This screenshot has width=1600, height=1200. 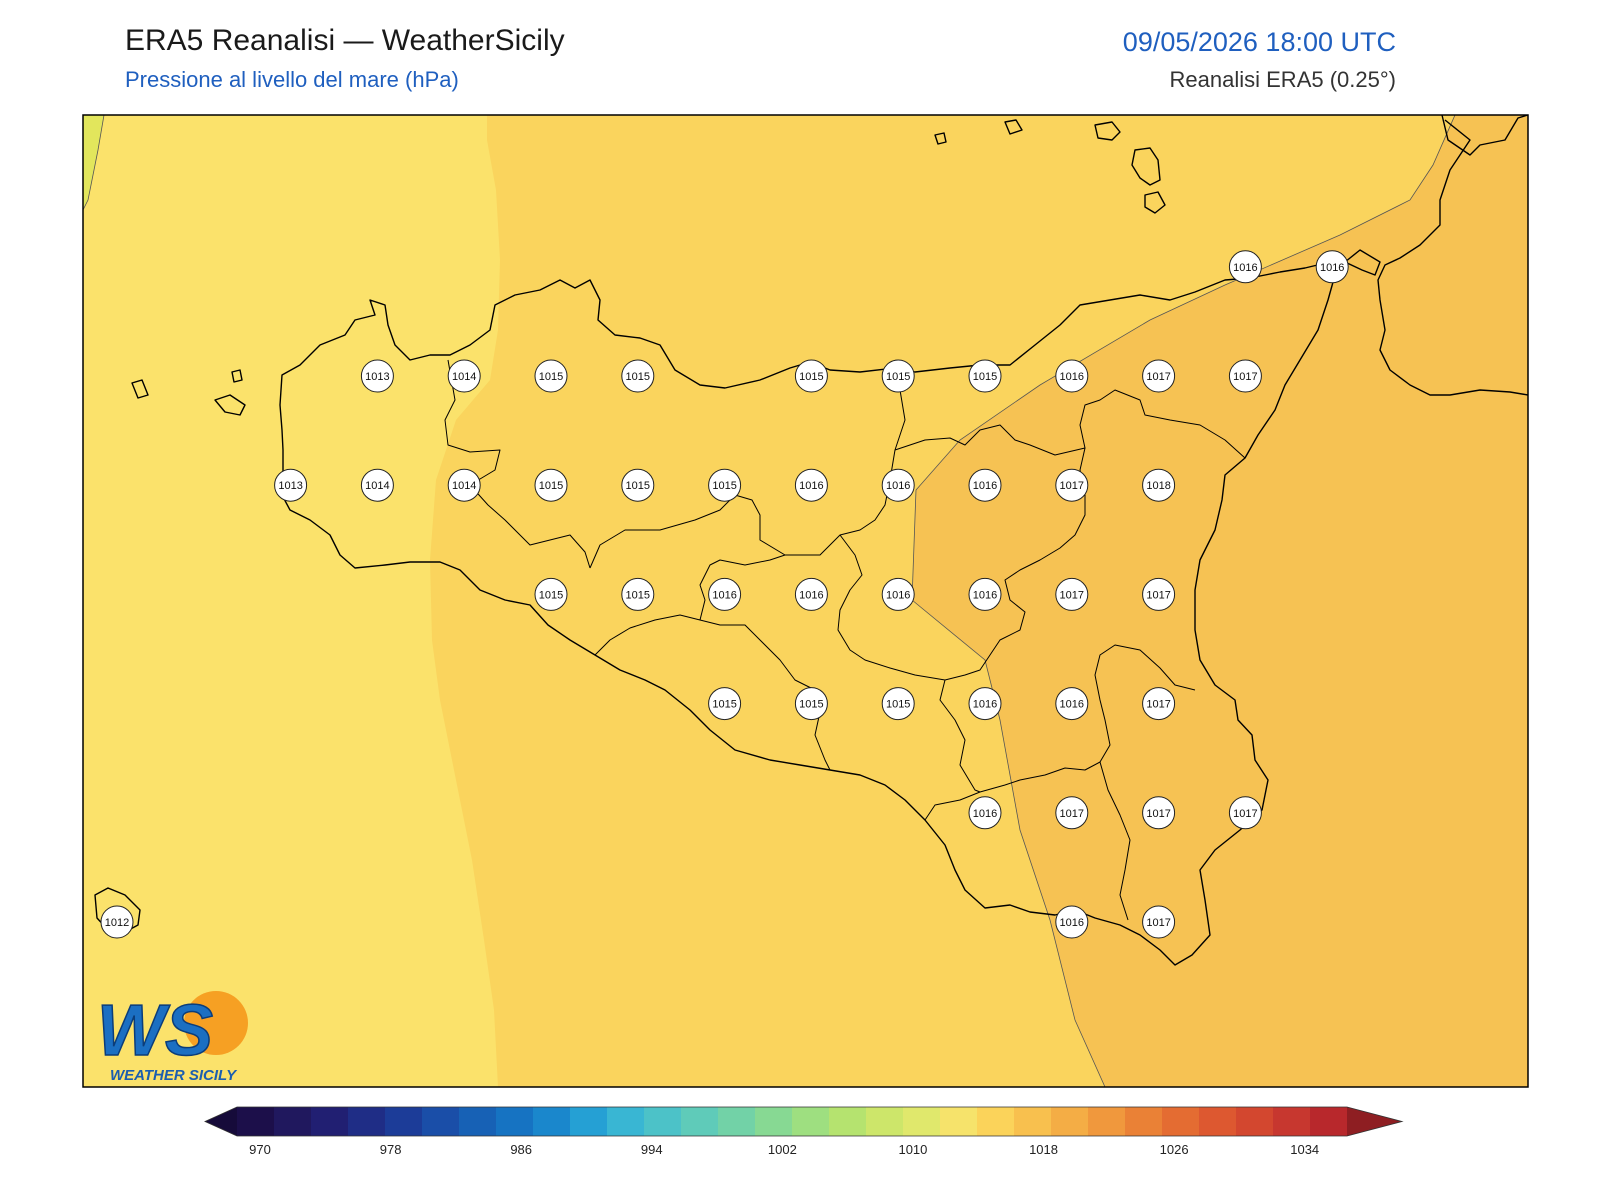 What do you see at coordinates (216, 1023) in the screenshot?
I see `logo-sun` at bounding box center [216, 1023].